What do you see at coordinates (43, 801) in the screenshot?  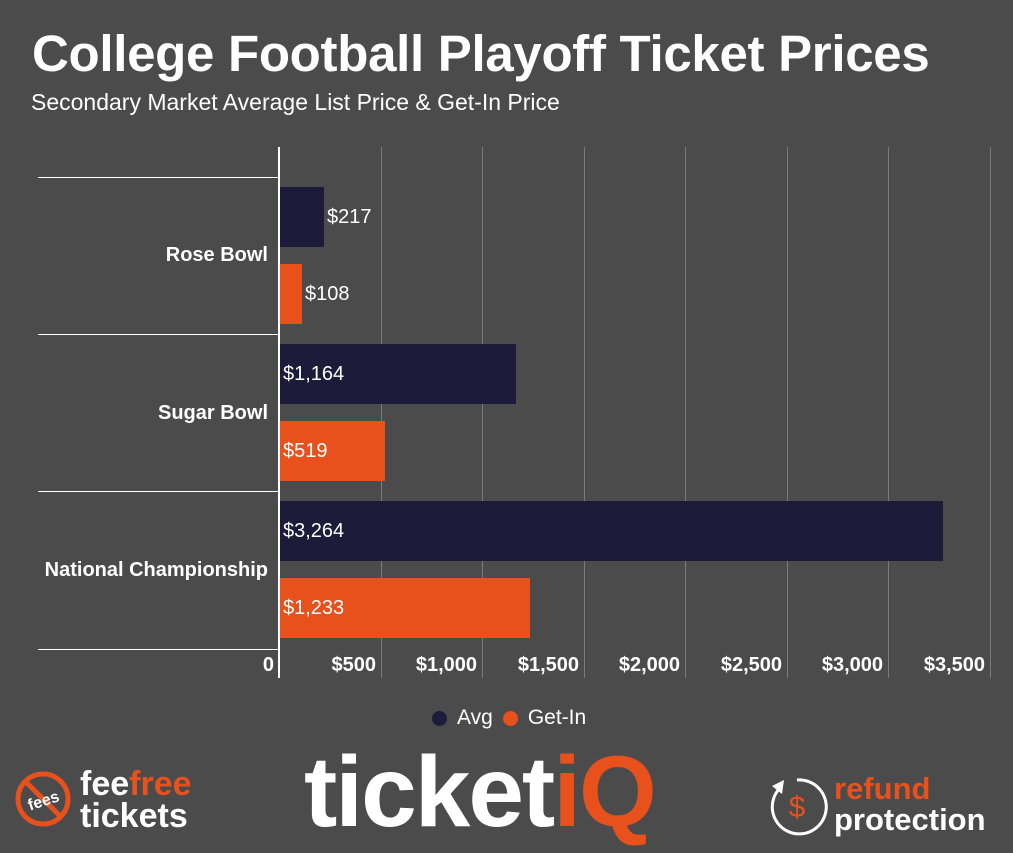 I see `no-fees-icon: fees` at bounding box center [43, 801].